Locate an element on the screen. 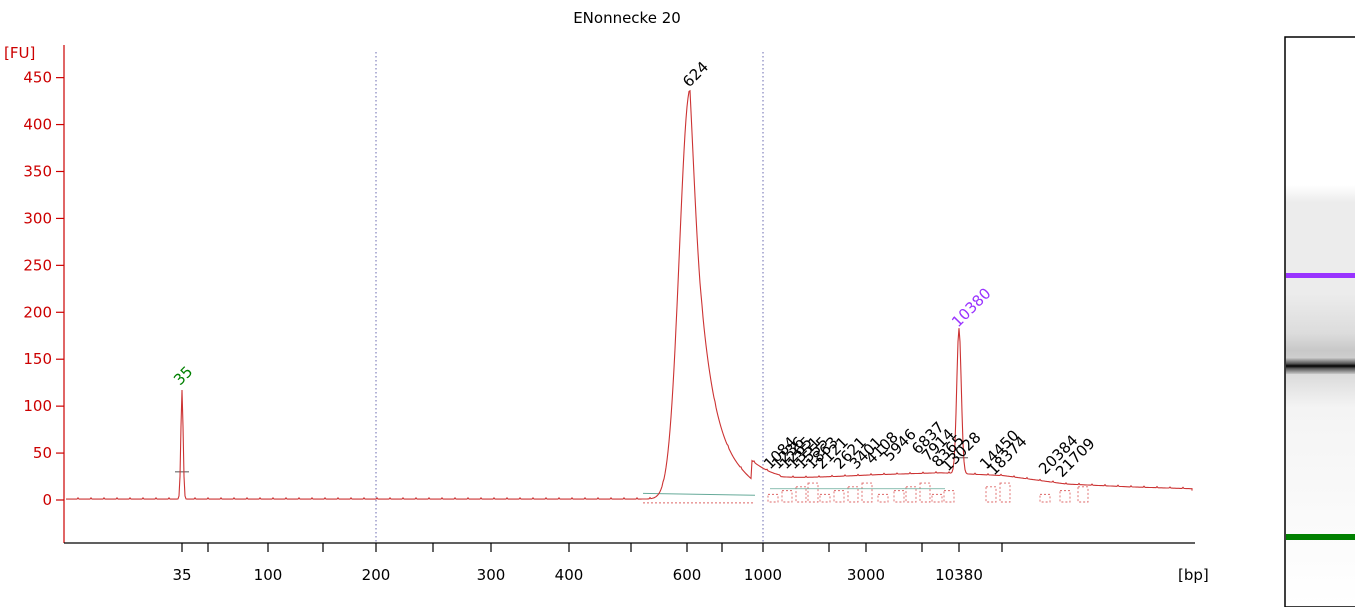 The height and width of the screenshot is (607, 1355). gel-band-sample is located at coordinates (1320, 366).